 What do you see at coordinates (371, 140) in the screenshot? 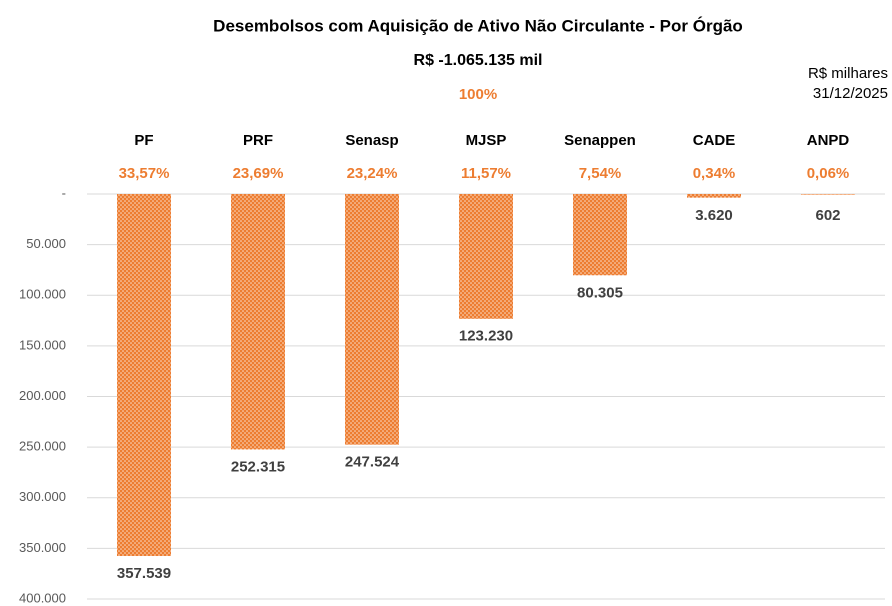
I see `category-label: Senasp` at bounding box center [371, 140].